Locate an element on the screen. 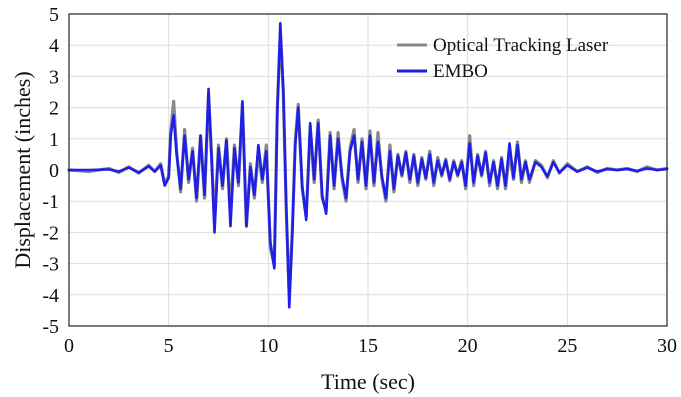  legend-label-optical-tracking-laser: Optical Tracking Laser is located at coordinates (521, 45).